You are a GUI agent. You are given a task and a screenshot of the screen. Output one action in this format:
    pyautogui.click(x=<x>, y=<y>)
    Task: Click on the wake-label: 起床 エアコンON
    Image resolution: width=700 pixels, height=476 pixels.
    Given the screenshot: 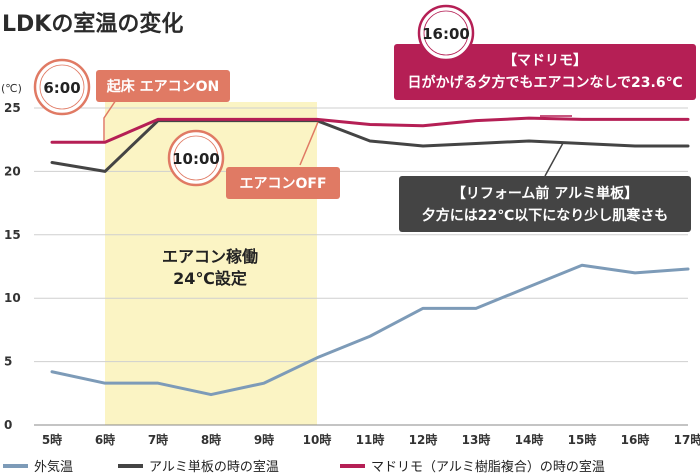 What is the action you would take?
    pyautogui.click(x=163, y=86)
    